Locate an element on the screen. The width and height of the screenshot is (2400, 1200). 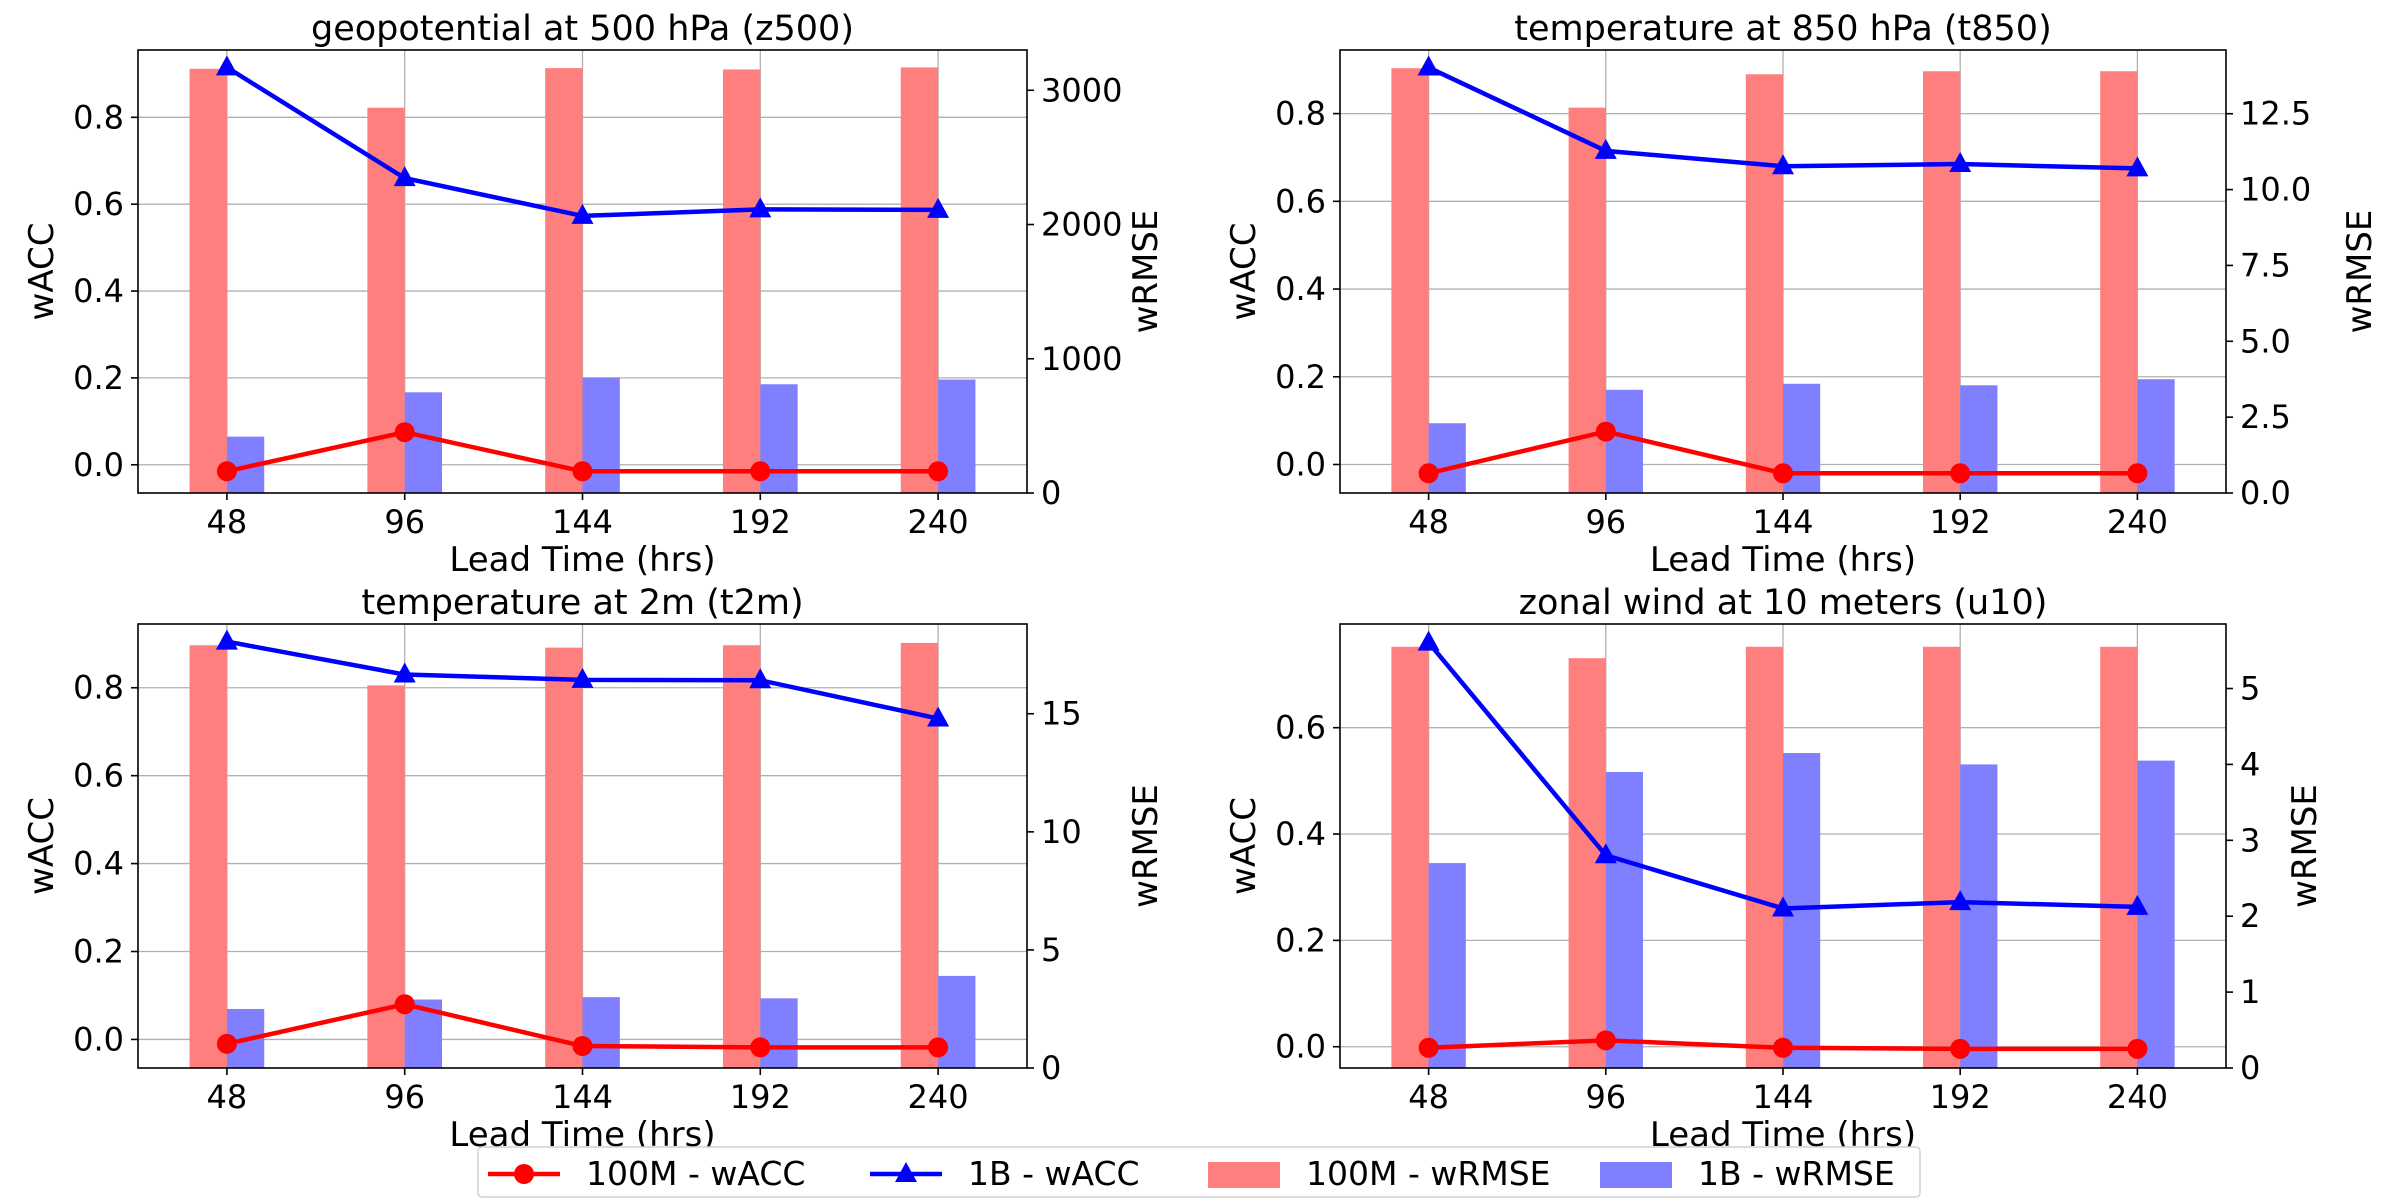
y-left-tick-label: 0.6 is located at coordinates (98, 776).